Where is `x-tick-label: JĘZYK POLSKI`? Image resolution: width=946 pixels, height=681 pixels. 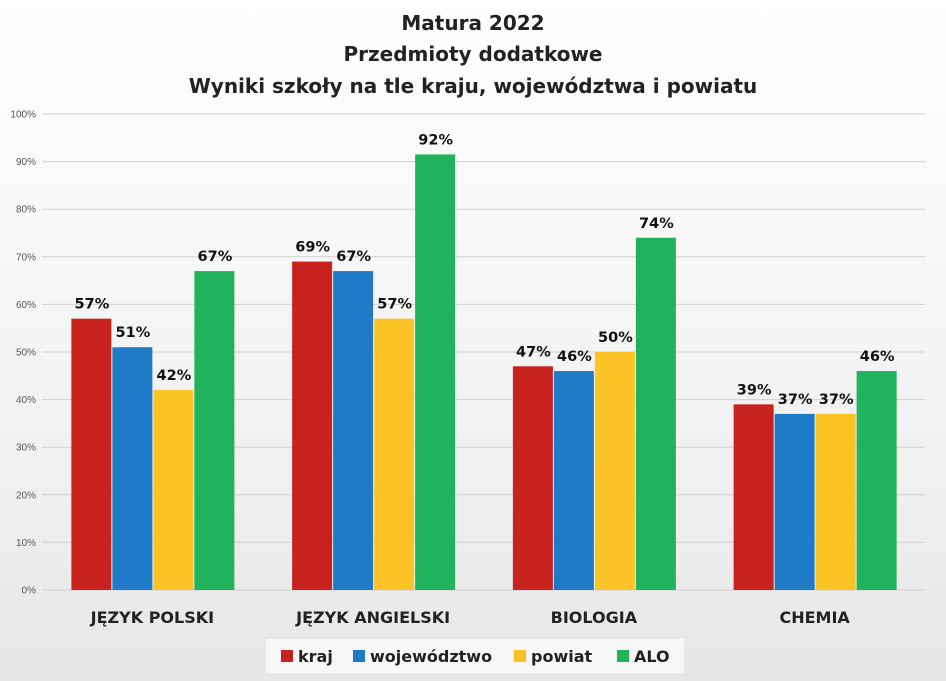 x-tick-label: JĘZYK POLSKI is located at coordinates (152, 617).